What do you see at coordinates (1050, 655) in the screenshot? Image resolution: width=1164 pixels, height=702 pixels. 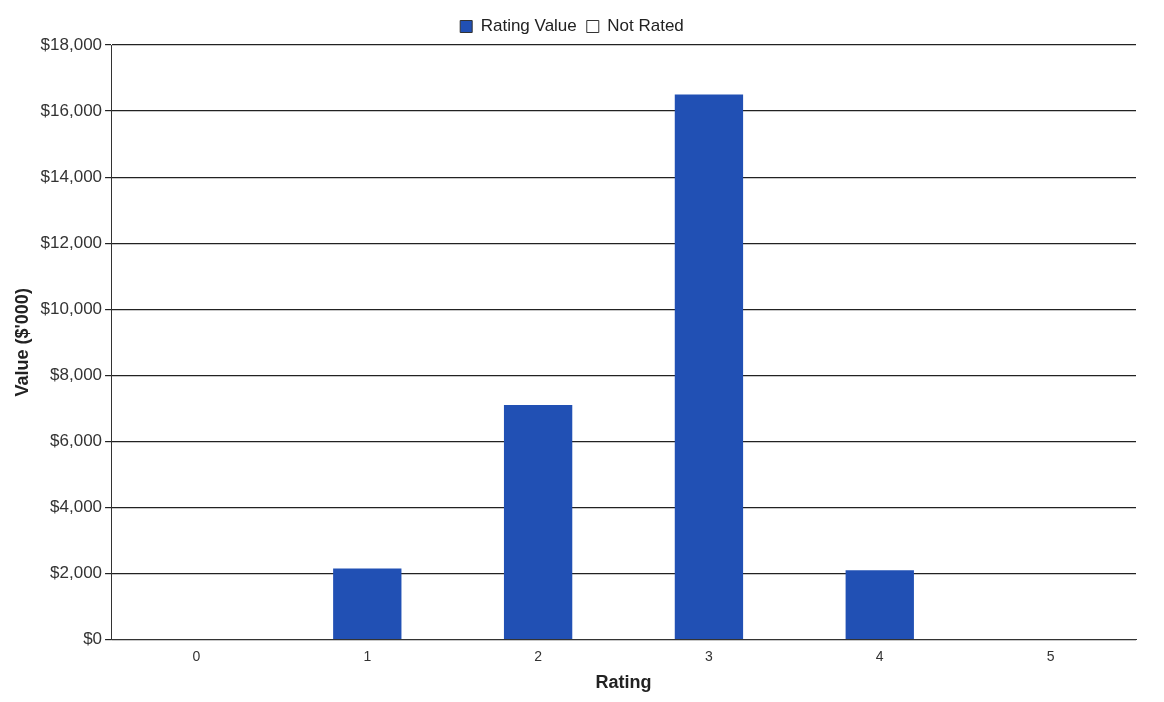 I see `x-tick-label: 5` at bounding box center [1050, 655].